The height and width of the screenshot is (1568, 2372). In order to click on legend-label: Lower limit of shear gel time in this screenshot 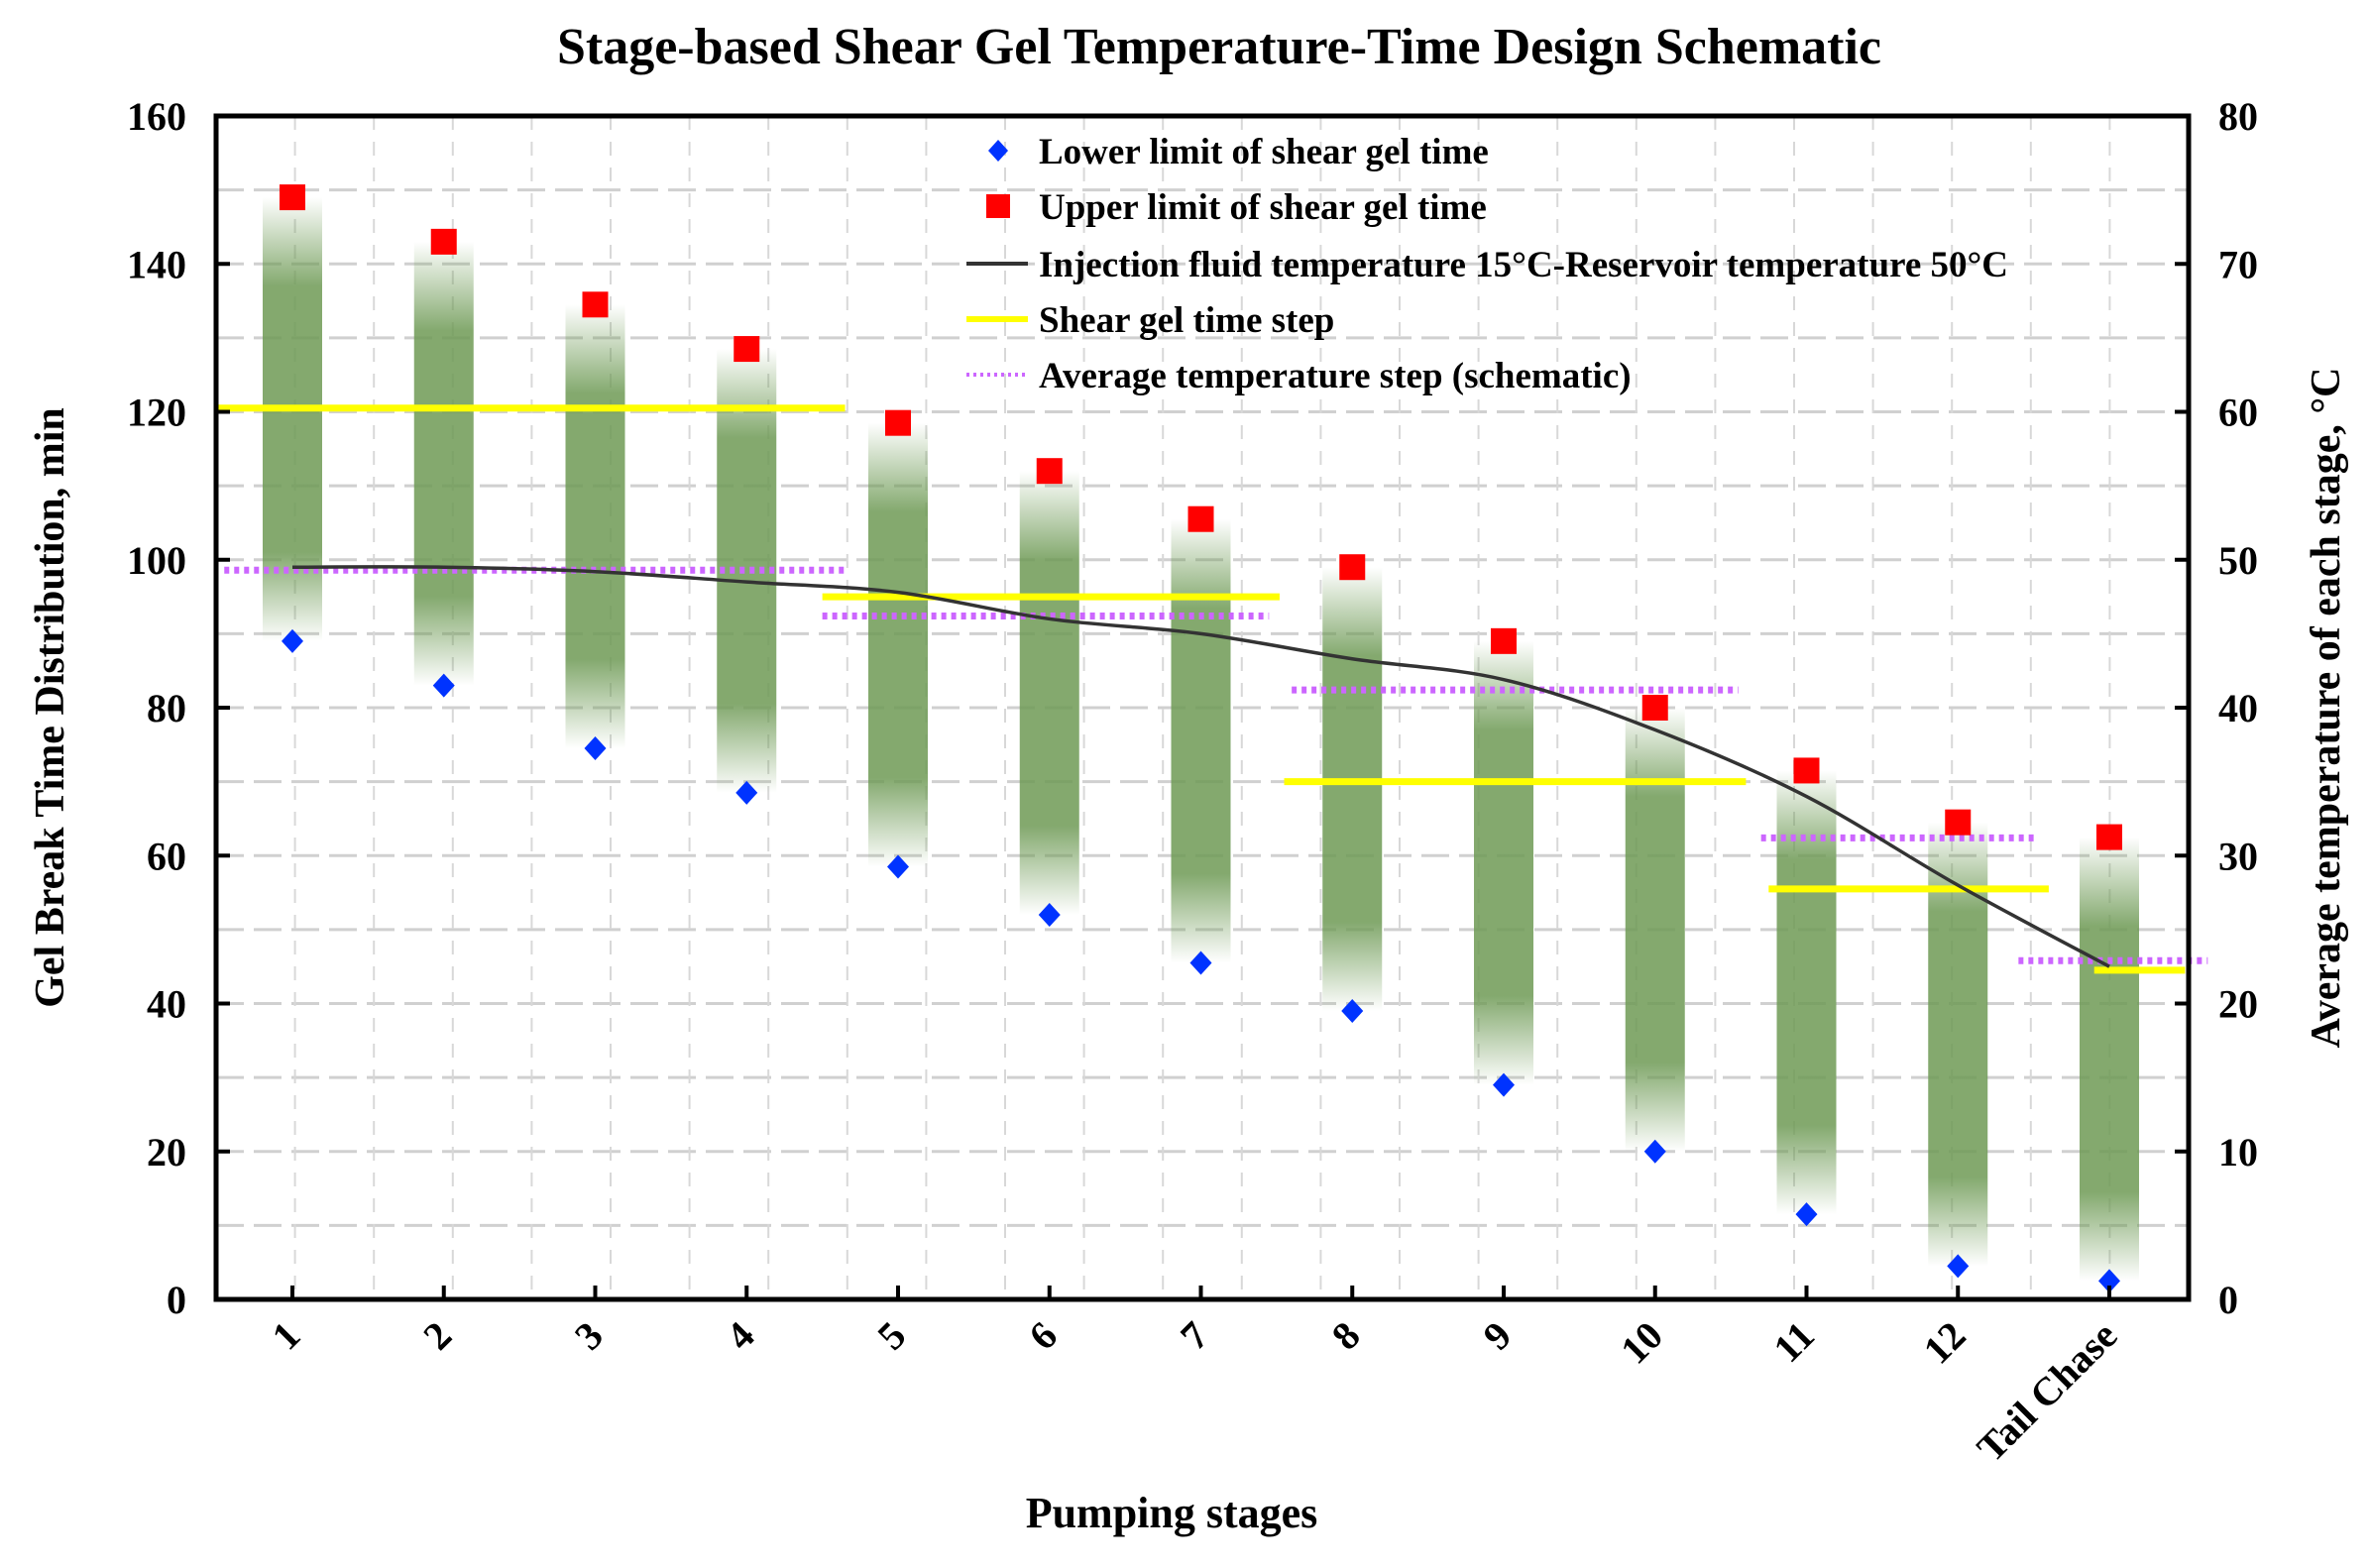, I will do `click(1264, 152)`.